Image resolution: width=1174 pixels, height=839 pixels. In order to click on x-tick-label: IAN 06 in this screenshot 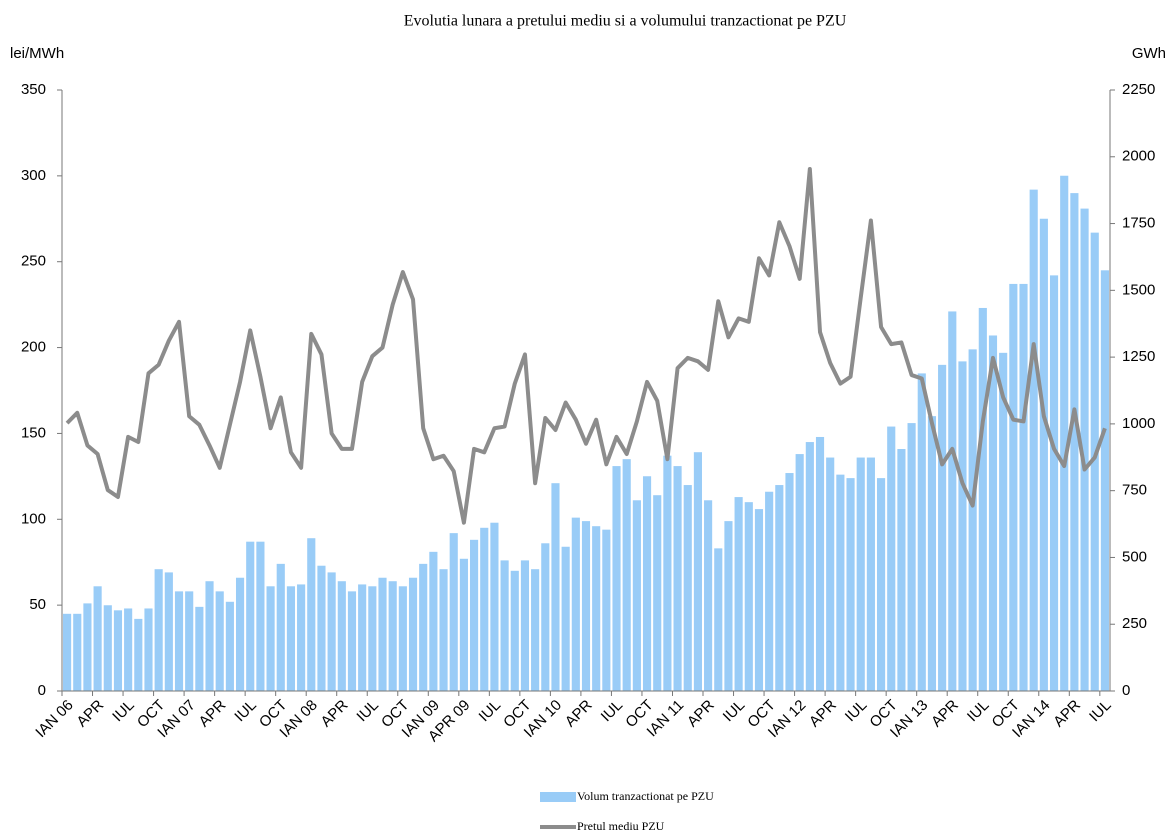, I will do `click(54, 719)`.